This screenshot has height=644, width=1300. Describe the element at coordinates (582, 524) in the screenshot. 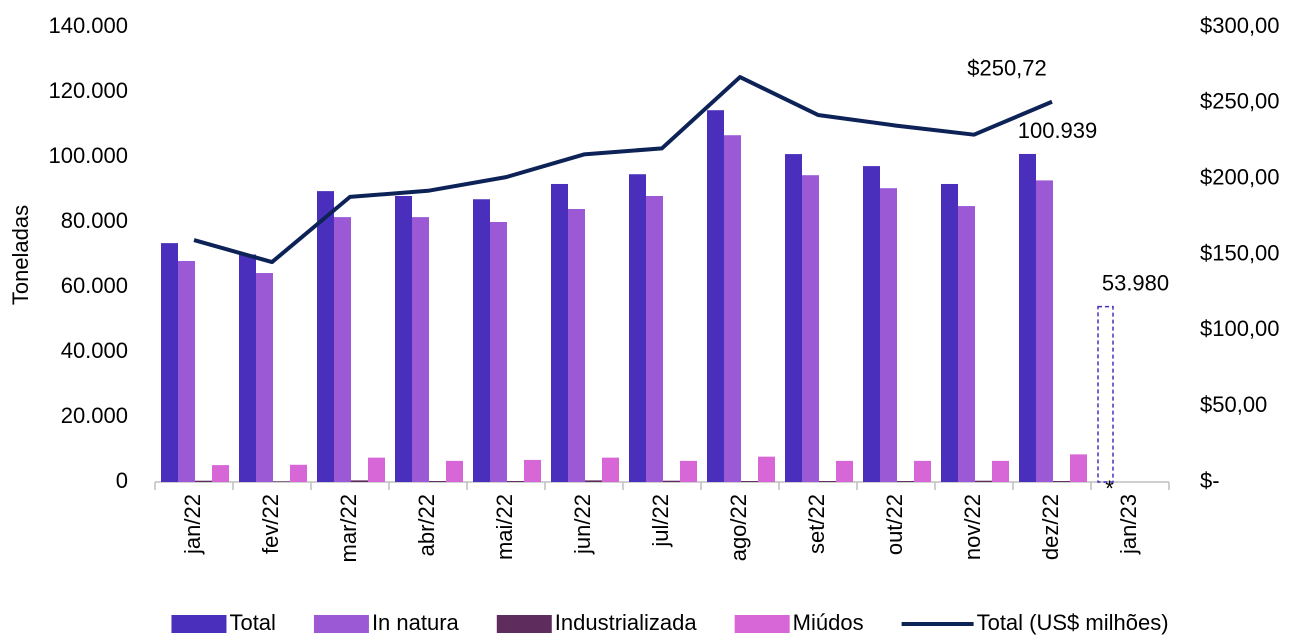

I see `x-tick-label: jun/22` at that location.